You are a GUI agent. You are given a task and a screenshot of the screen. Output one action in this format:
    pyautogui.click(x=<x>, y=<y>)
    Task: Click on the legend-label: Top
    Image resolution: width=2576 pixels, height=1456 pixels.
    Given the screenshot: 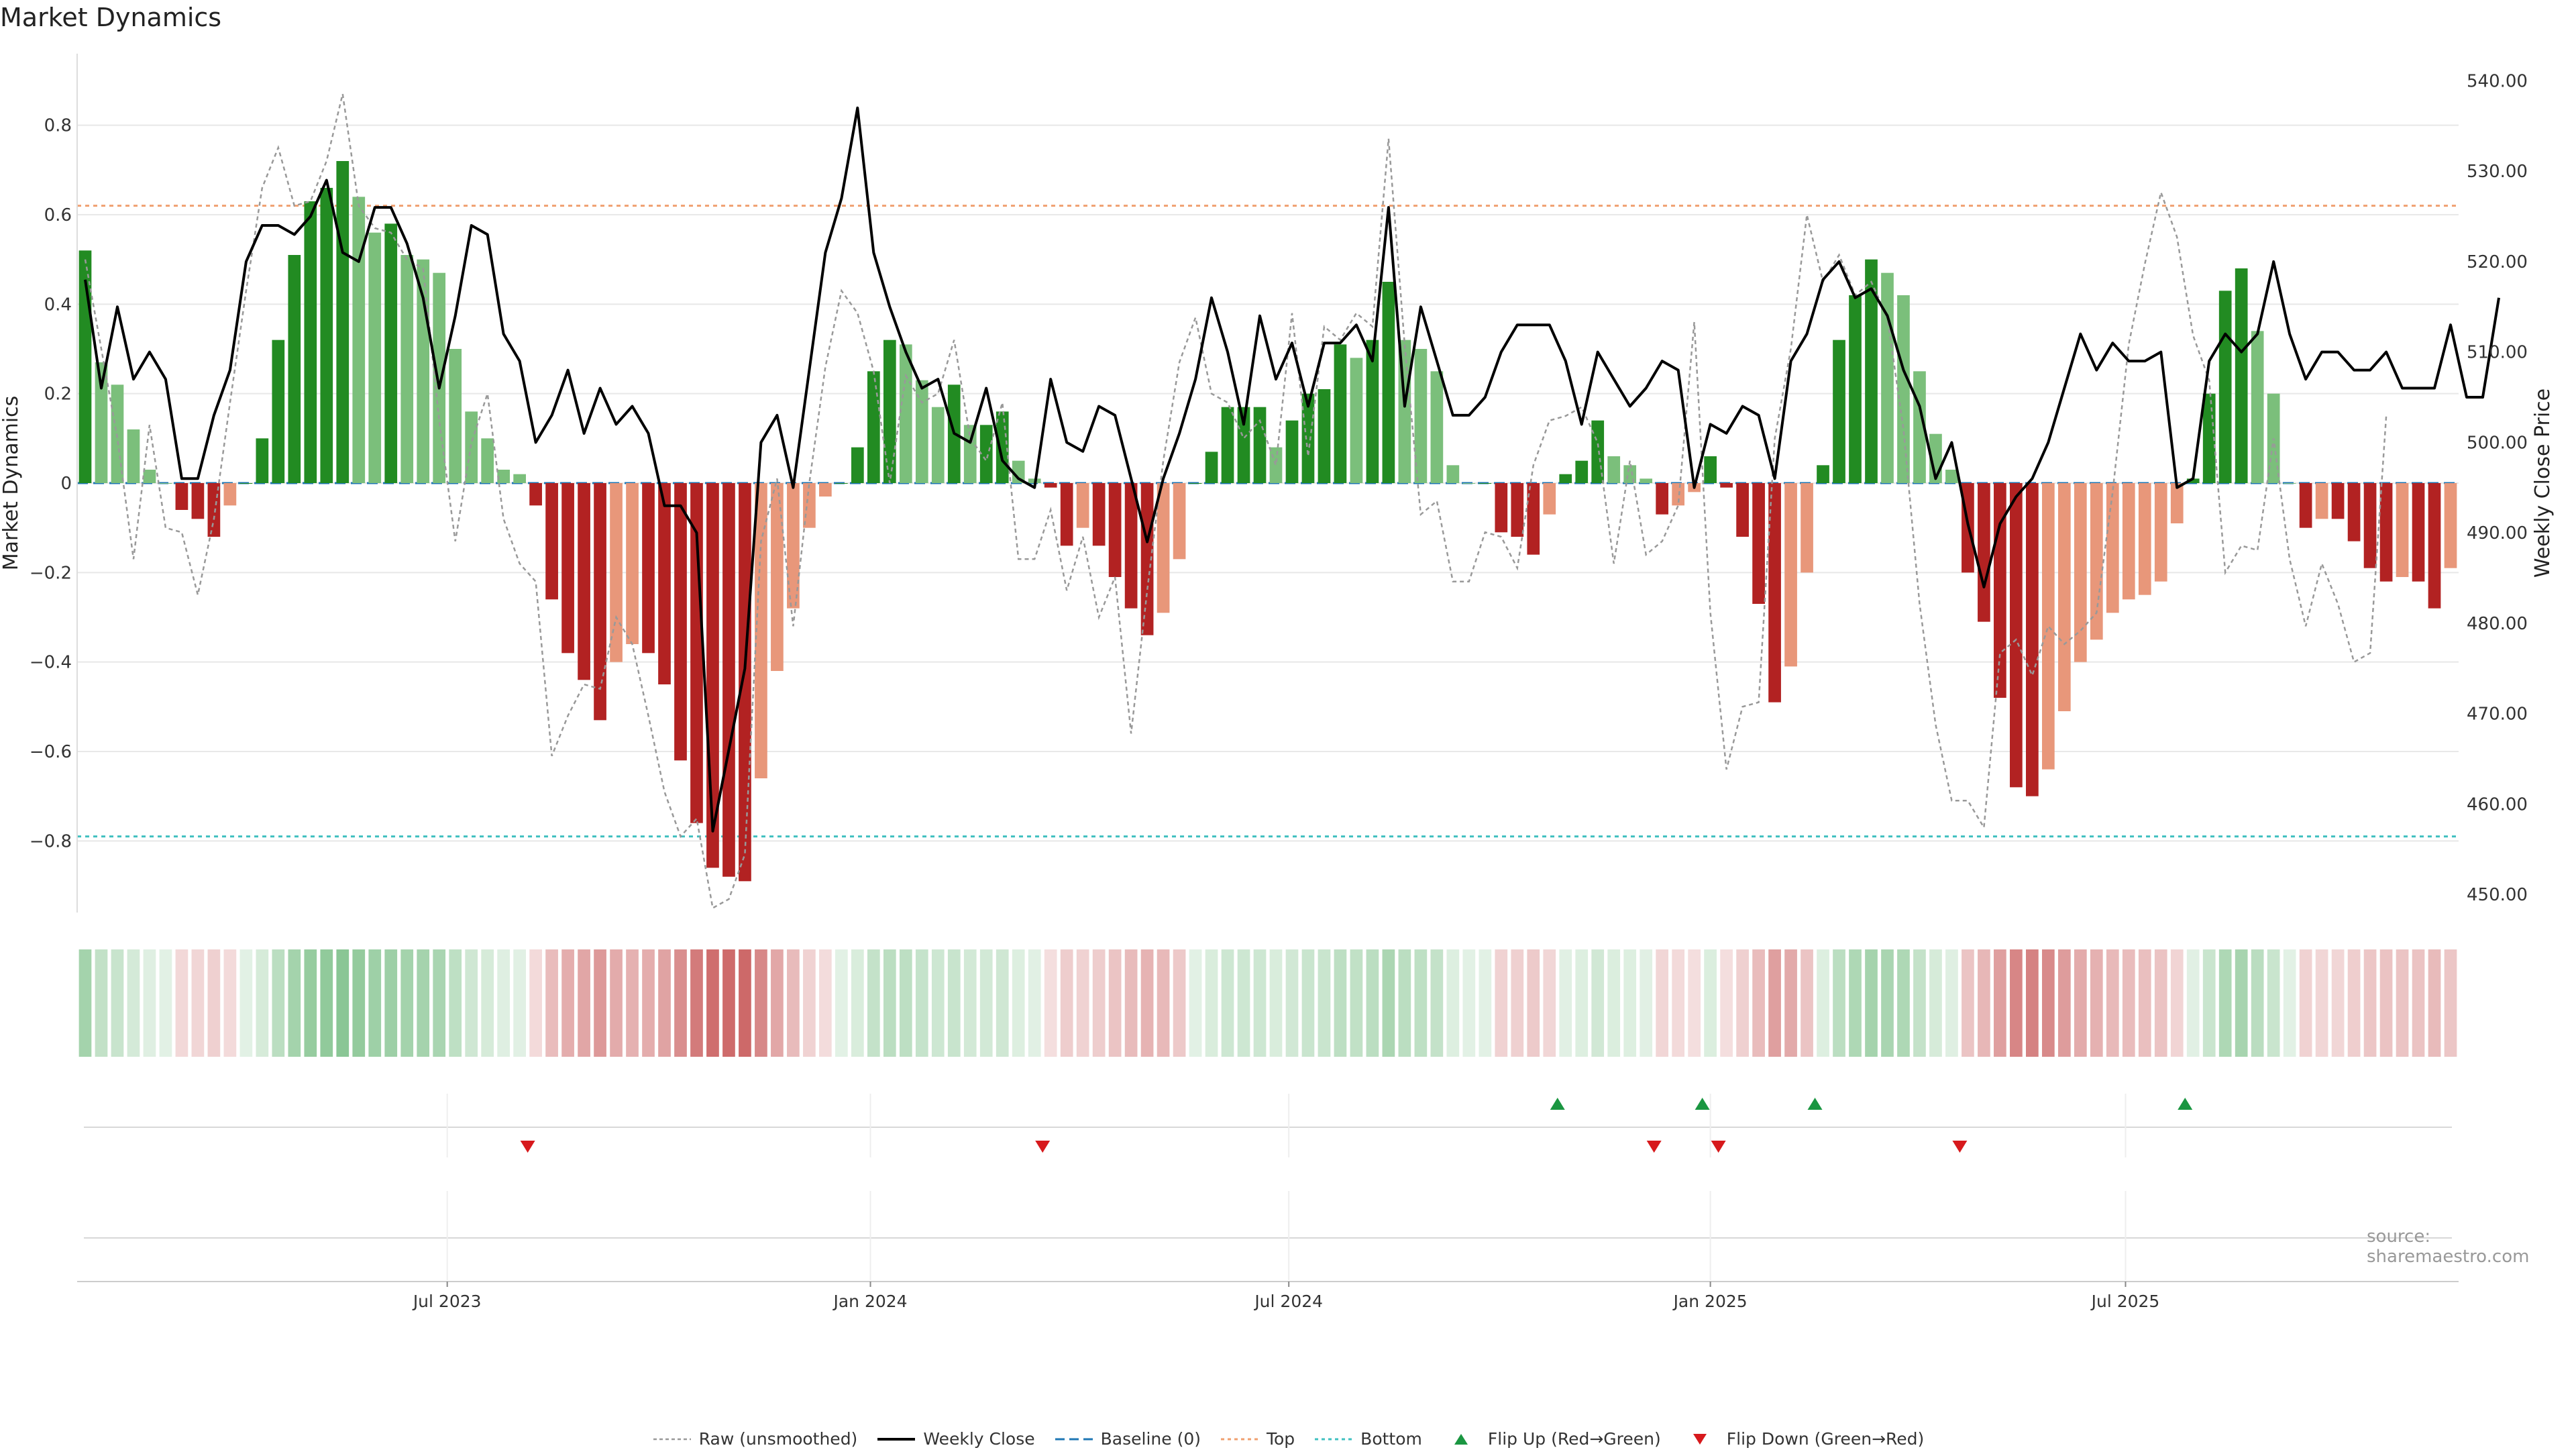 What is the action you would take?
    pyautogui.click(x=1280, y=1439)
    